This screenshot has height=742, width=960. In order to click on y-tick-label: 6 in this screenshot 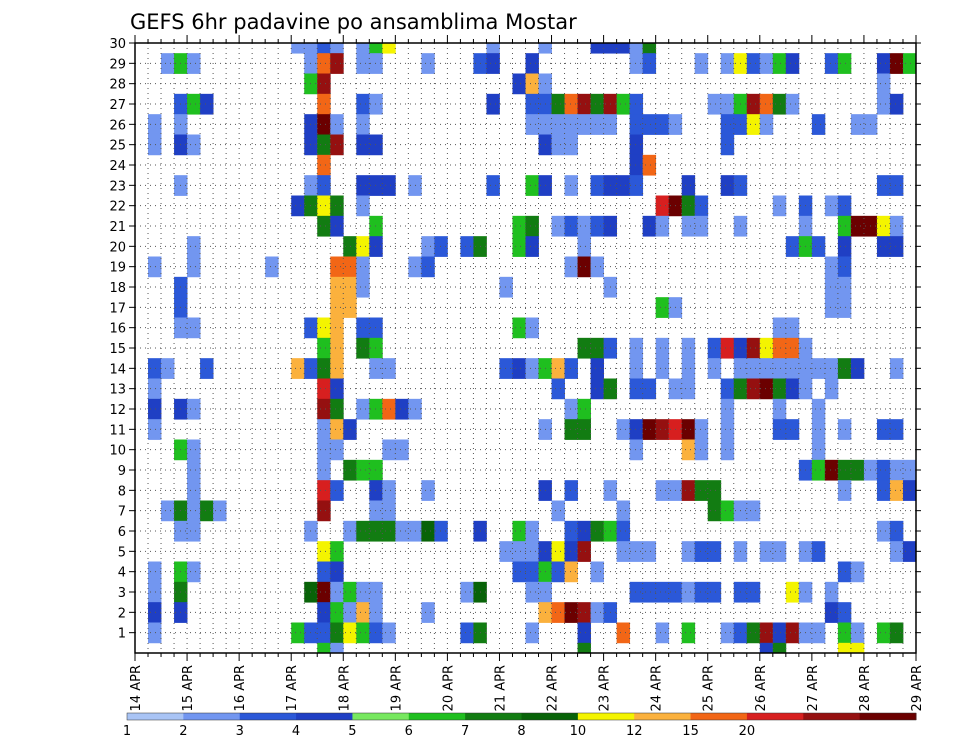, I will do `click(122, 532)`.